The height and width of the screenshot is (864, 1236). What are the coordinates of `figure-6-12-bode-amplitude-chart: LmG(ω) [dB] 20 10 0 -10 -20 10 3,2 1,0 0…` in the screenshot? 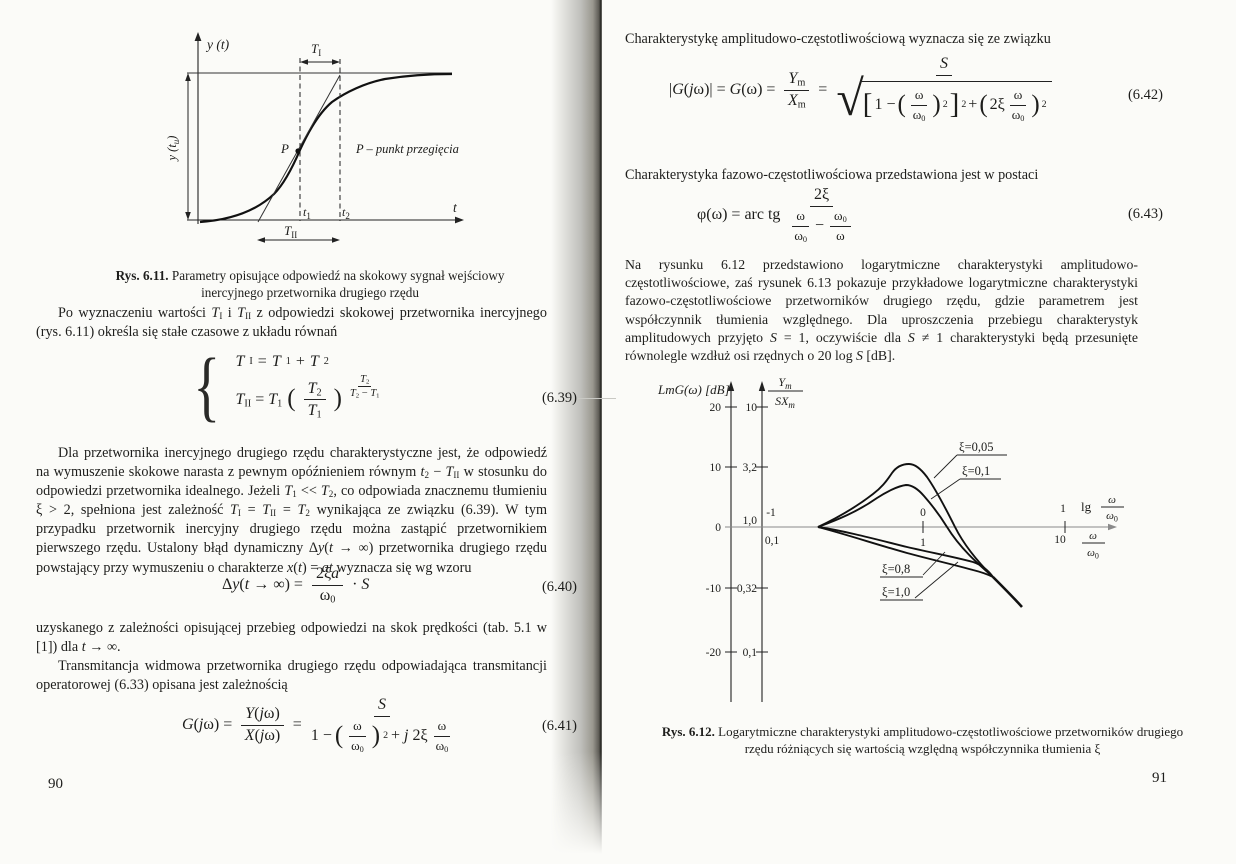 It's located at (890, 538).